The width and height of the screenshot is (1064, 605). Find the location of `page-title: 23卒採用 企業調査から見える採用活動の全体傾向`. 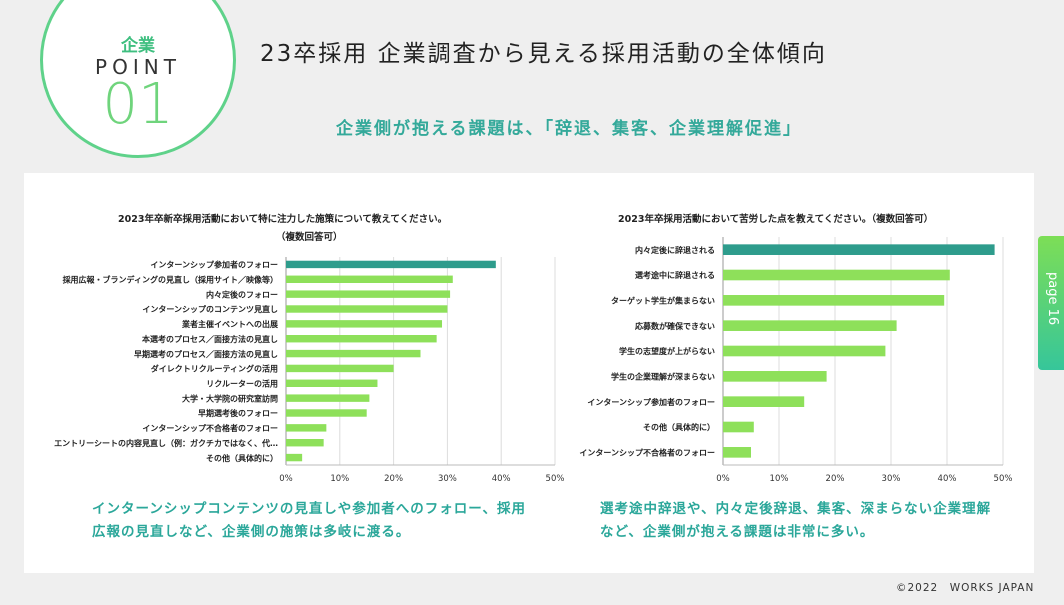

page-title: 23卒採用 企業調査から見える採用活動の全体傾向 is located at coordinates (543, 54).